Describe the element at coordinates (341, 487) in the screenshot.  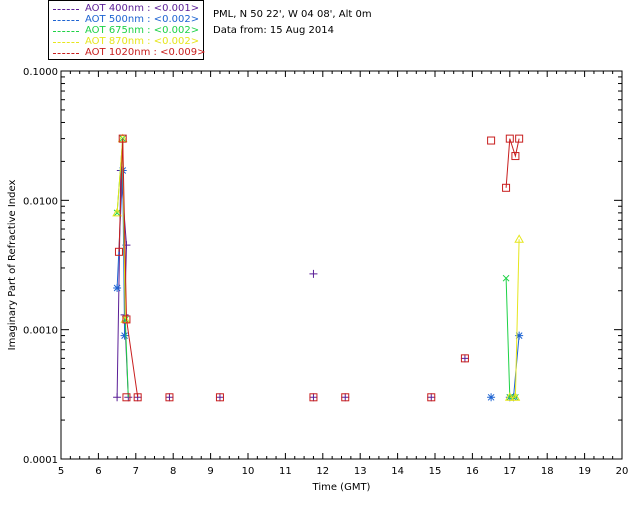
I see `x-axis-title: Time (GMT)` at that location.